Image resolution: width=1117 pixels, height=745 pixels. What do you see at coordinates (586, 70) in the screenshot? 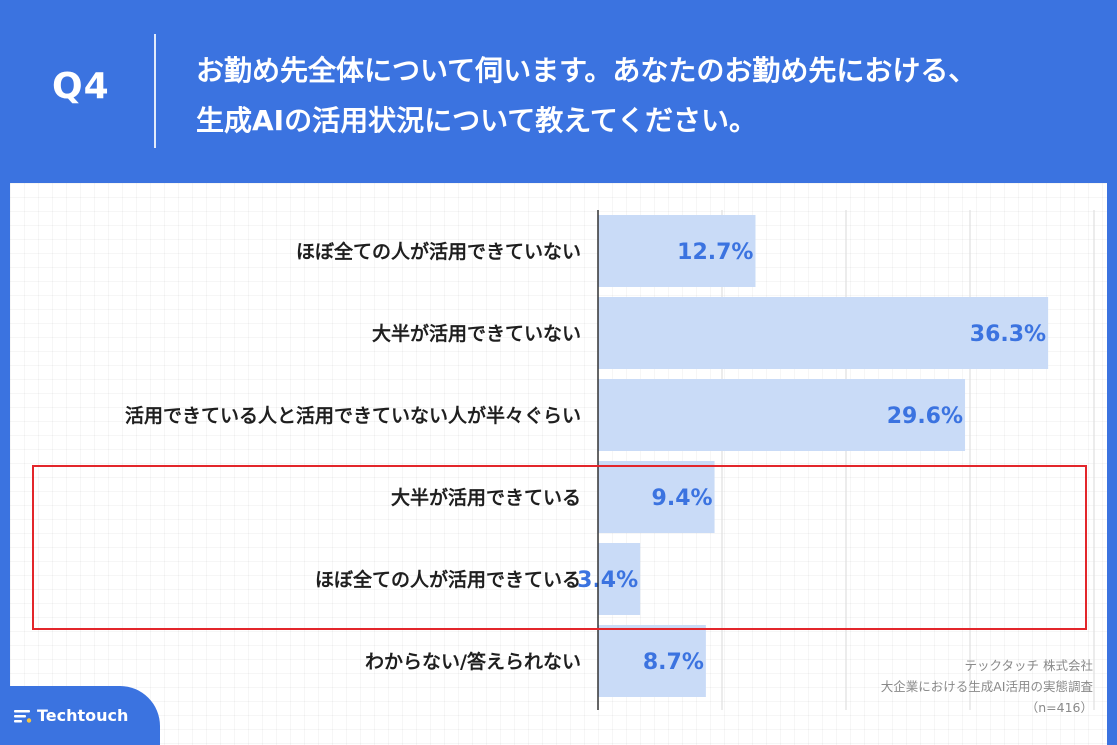
I see `question-title-line1: お勤め先全体について伺います。あなたのお勤め先における、` at bounding box center [586, 70].